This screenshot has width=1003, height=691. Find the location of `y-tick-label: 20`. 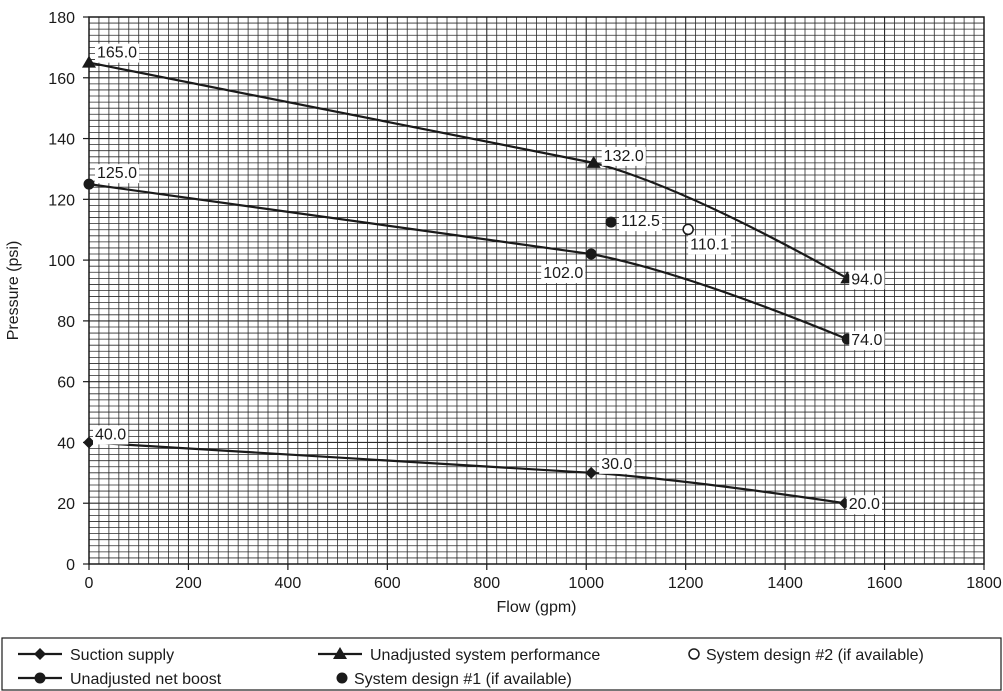

y-tick-label: 20 is located at coordinates (66, 504).